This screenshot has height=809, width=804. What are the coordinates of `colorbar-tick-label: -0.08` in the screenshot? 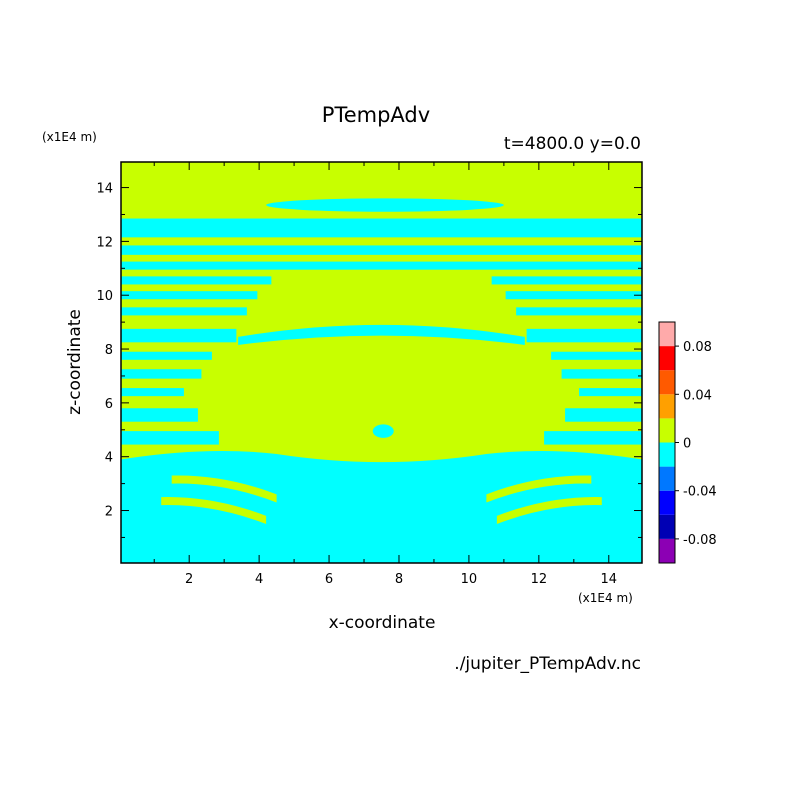 It's located at (700, 540).